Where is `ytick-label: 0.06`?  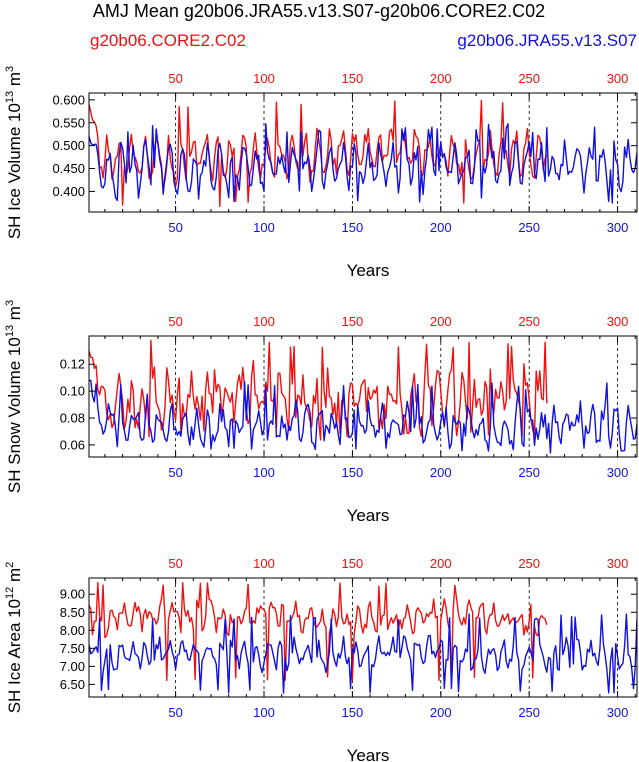
ytick-label: 0.06 is located at coordinates (72, 444).